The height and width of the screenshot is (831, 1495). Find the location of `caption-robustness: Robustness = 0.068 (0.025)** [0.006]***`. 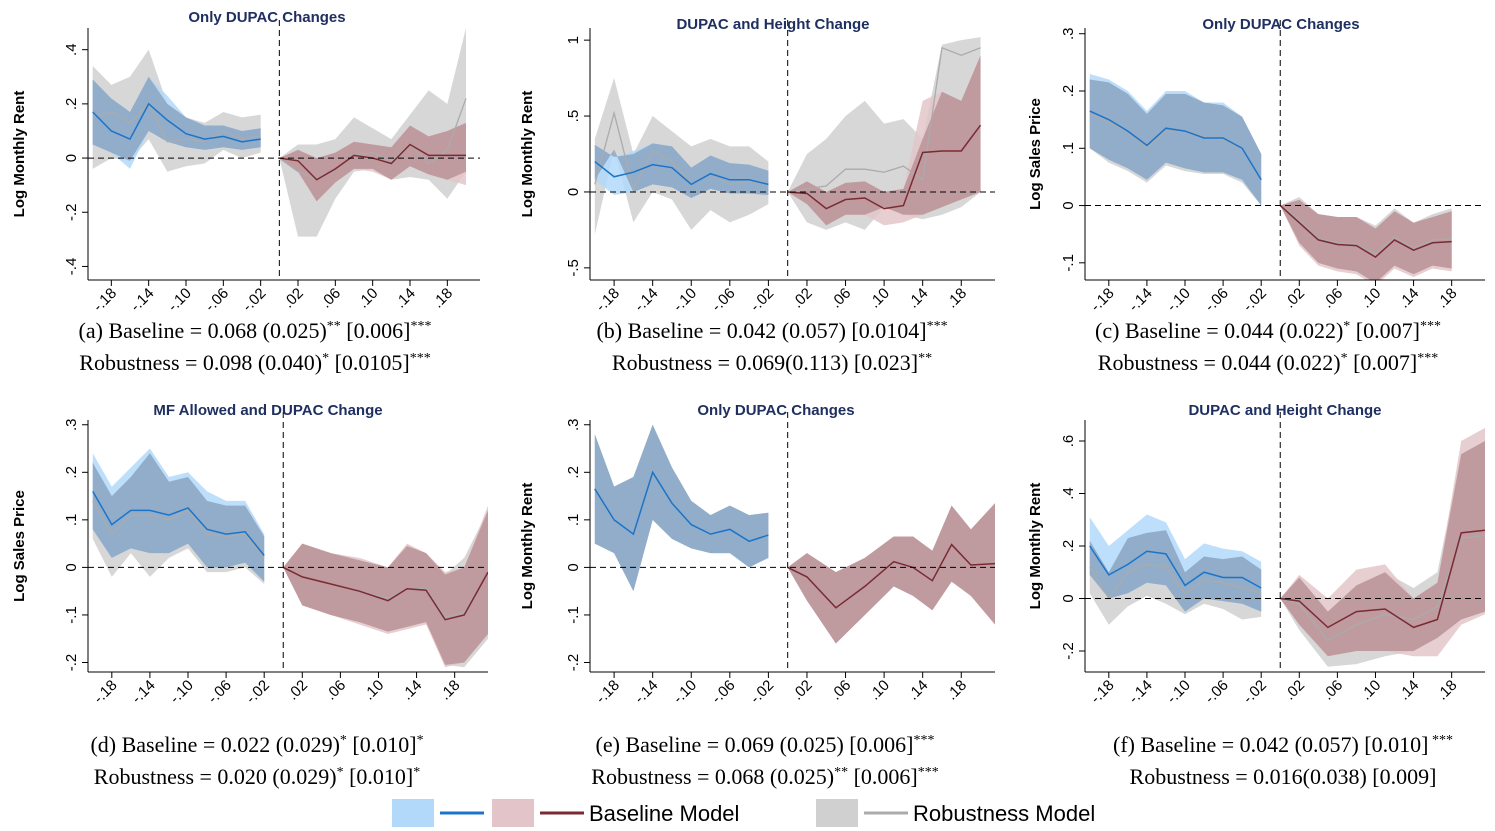

caption-robustness: Robustness = 0.068 (0.025)** [0.006]*** is located at coordinates (764, 776).